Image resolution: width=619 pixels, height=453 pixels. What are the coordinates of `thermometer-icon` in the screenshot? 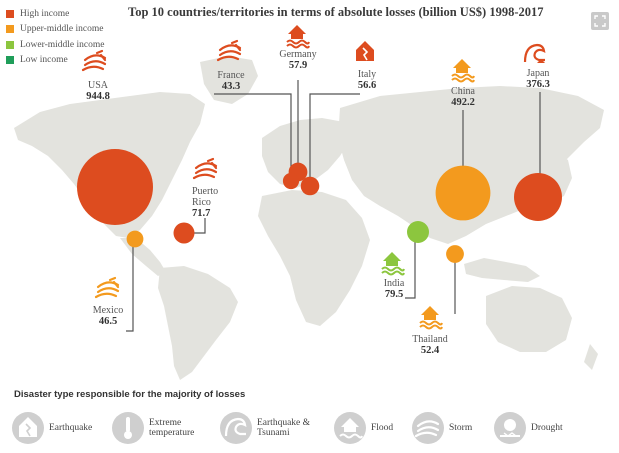 It's located at (128, 428).